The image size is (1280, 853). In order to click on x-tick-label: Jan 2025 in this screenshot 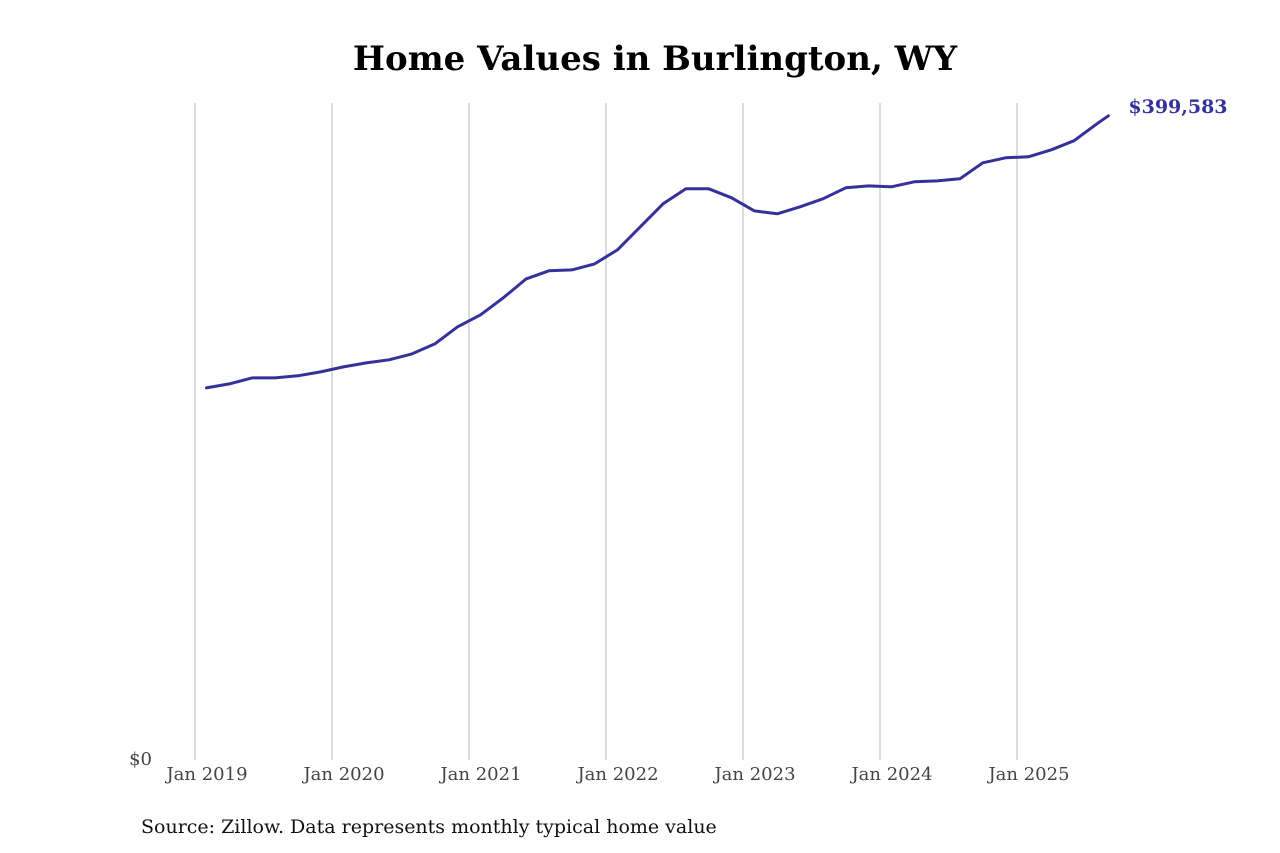, I will do `click(1027, 774)`.